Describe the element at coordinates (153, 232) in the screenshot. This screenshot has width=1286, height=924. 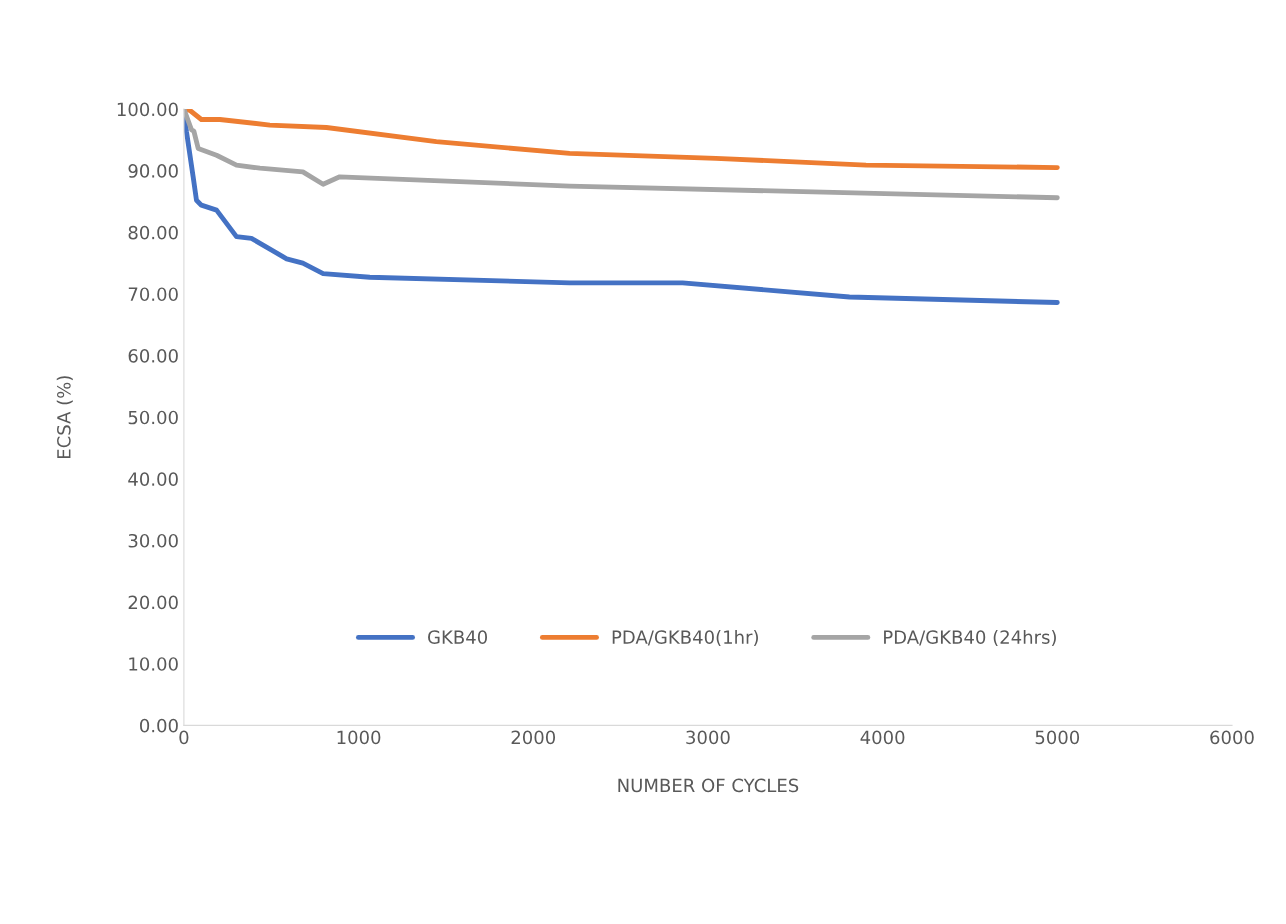
I see `y-tick-label: 80.00` at that location.